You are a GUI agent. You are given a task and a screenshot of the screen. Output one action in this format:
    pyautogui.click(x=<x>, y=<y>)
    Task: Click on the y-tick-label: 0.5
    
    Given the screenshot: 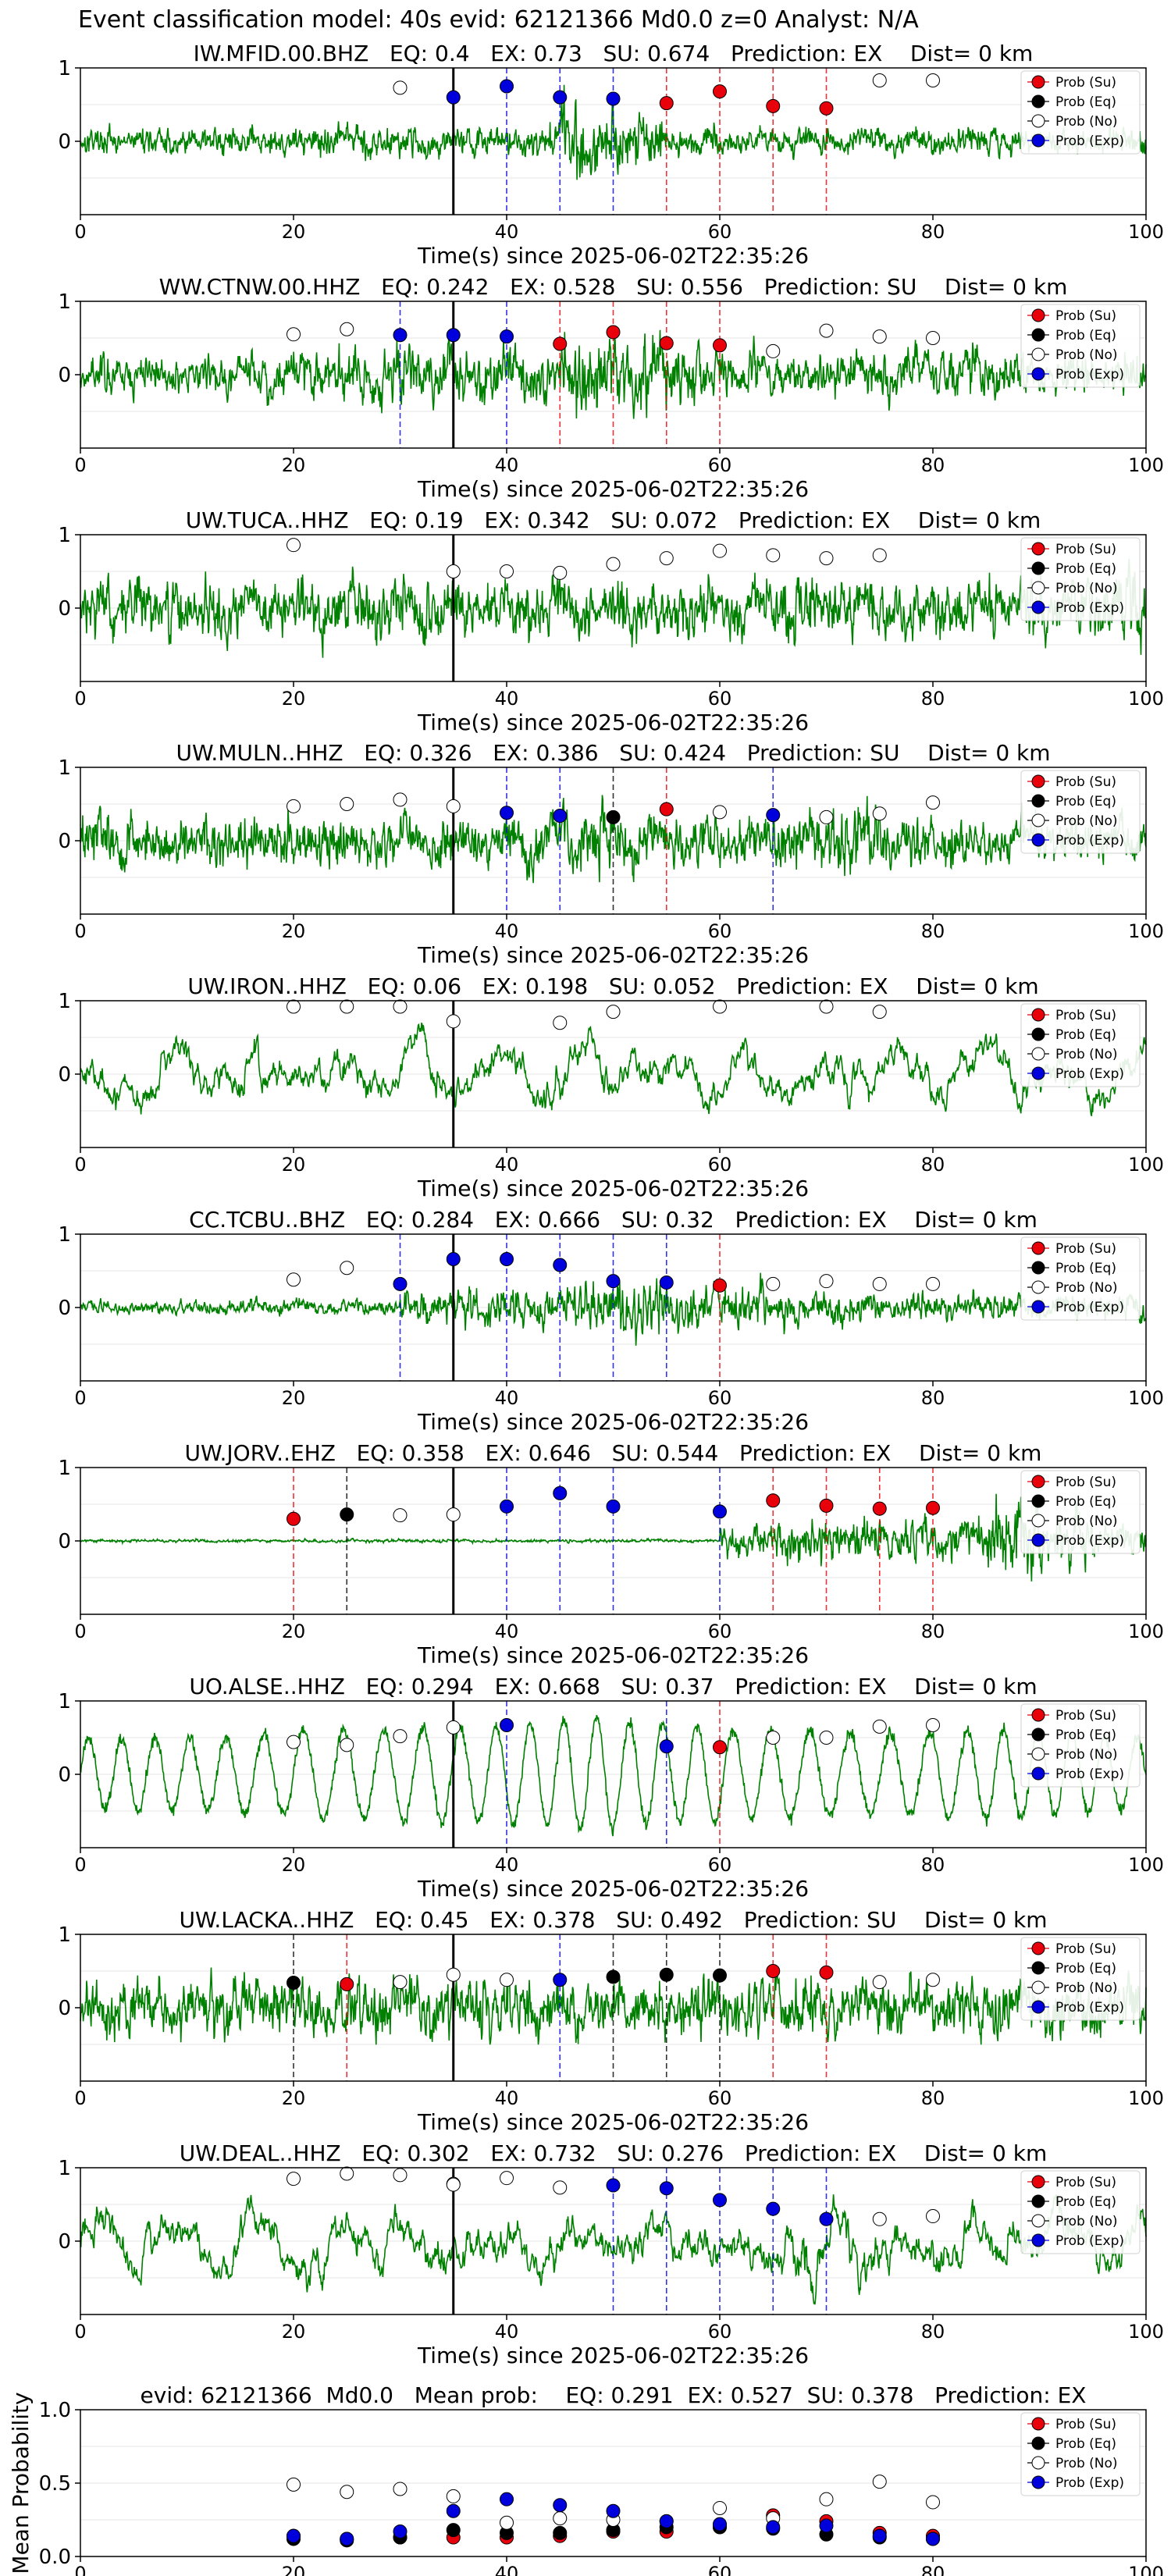 What is the action you would take?
    pyautogui.click(x=55, y=2484)
    